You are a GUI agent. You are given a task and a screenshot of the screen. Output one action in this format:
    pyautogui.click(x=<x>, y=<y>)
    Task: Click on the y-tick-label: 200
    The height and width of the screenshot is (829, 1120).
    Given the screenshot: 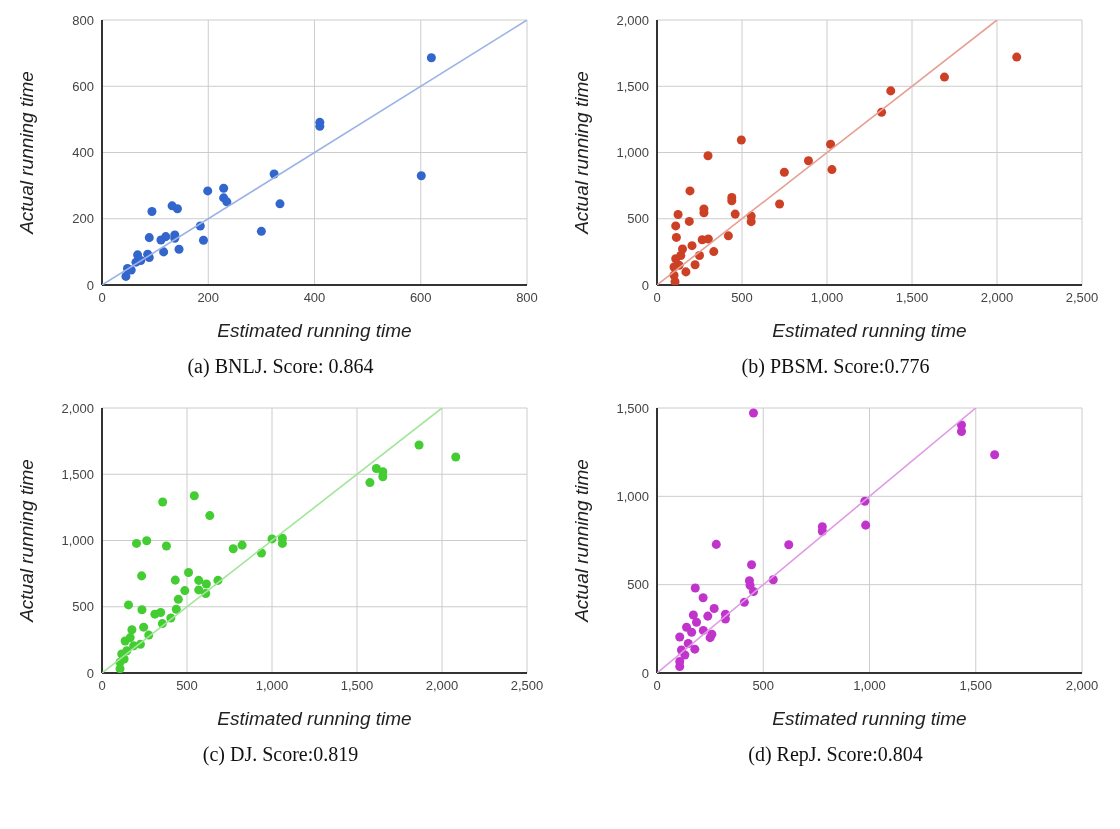 What is the action you would take?
    pyautogui.click(x=83, y=219)
    